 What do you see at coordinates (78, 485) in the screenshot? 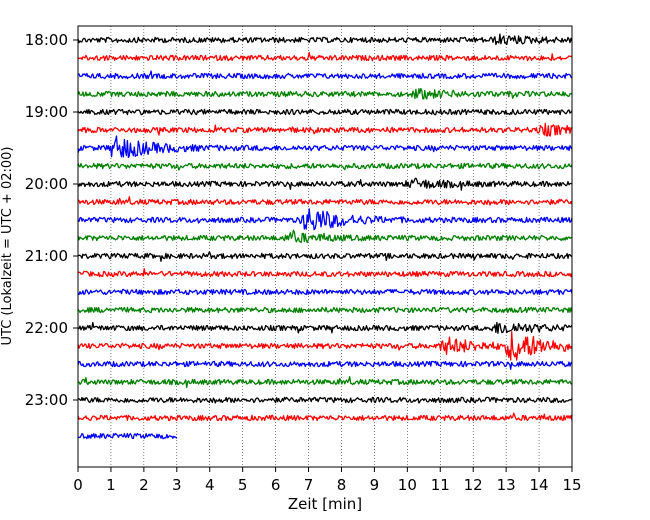
I see `x-tick-label: 0` at bounding box center [78, 485].